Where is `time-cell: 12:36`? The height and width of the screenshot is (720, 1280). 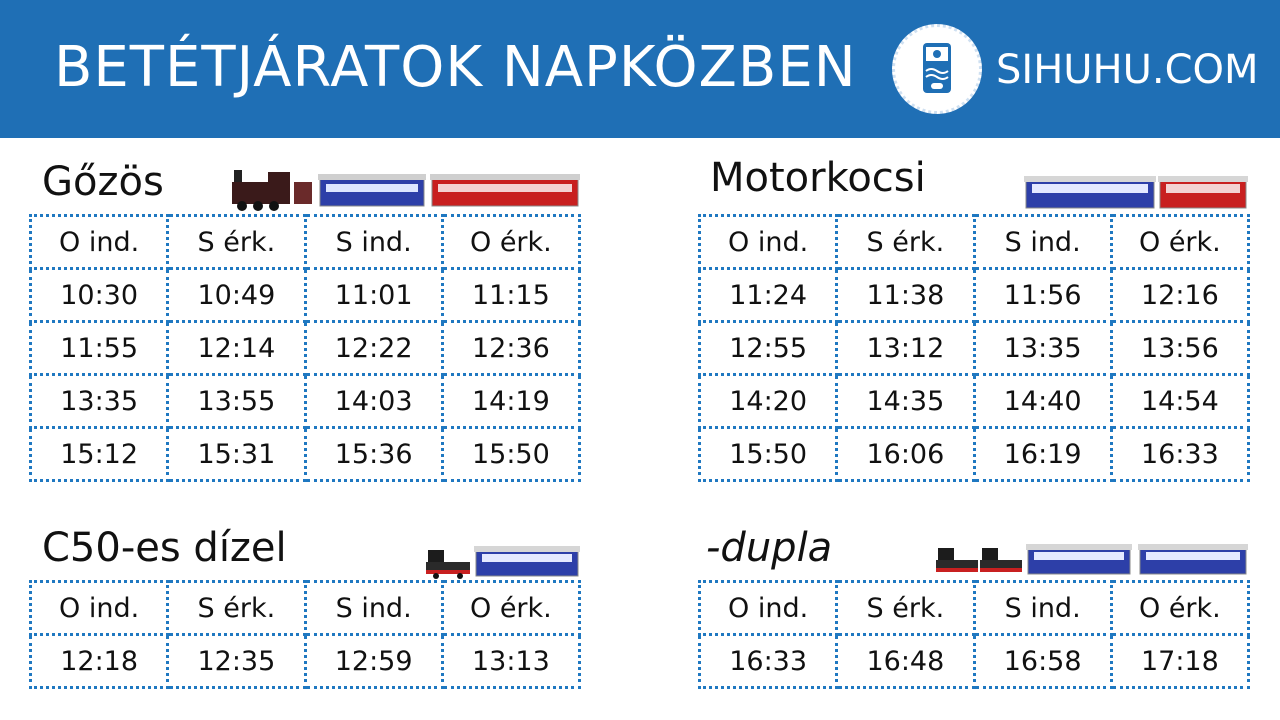
time-cell: 12:36 is located at coordinates (511, 348).